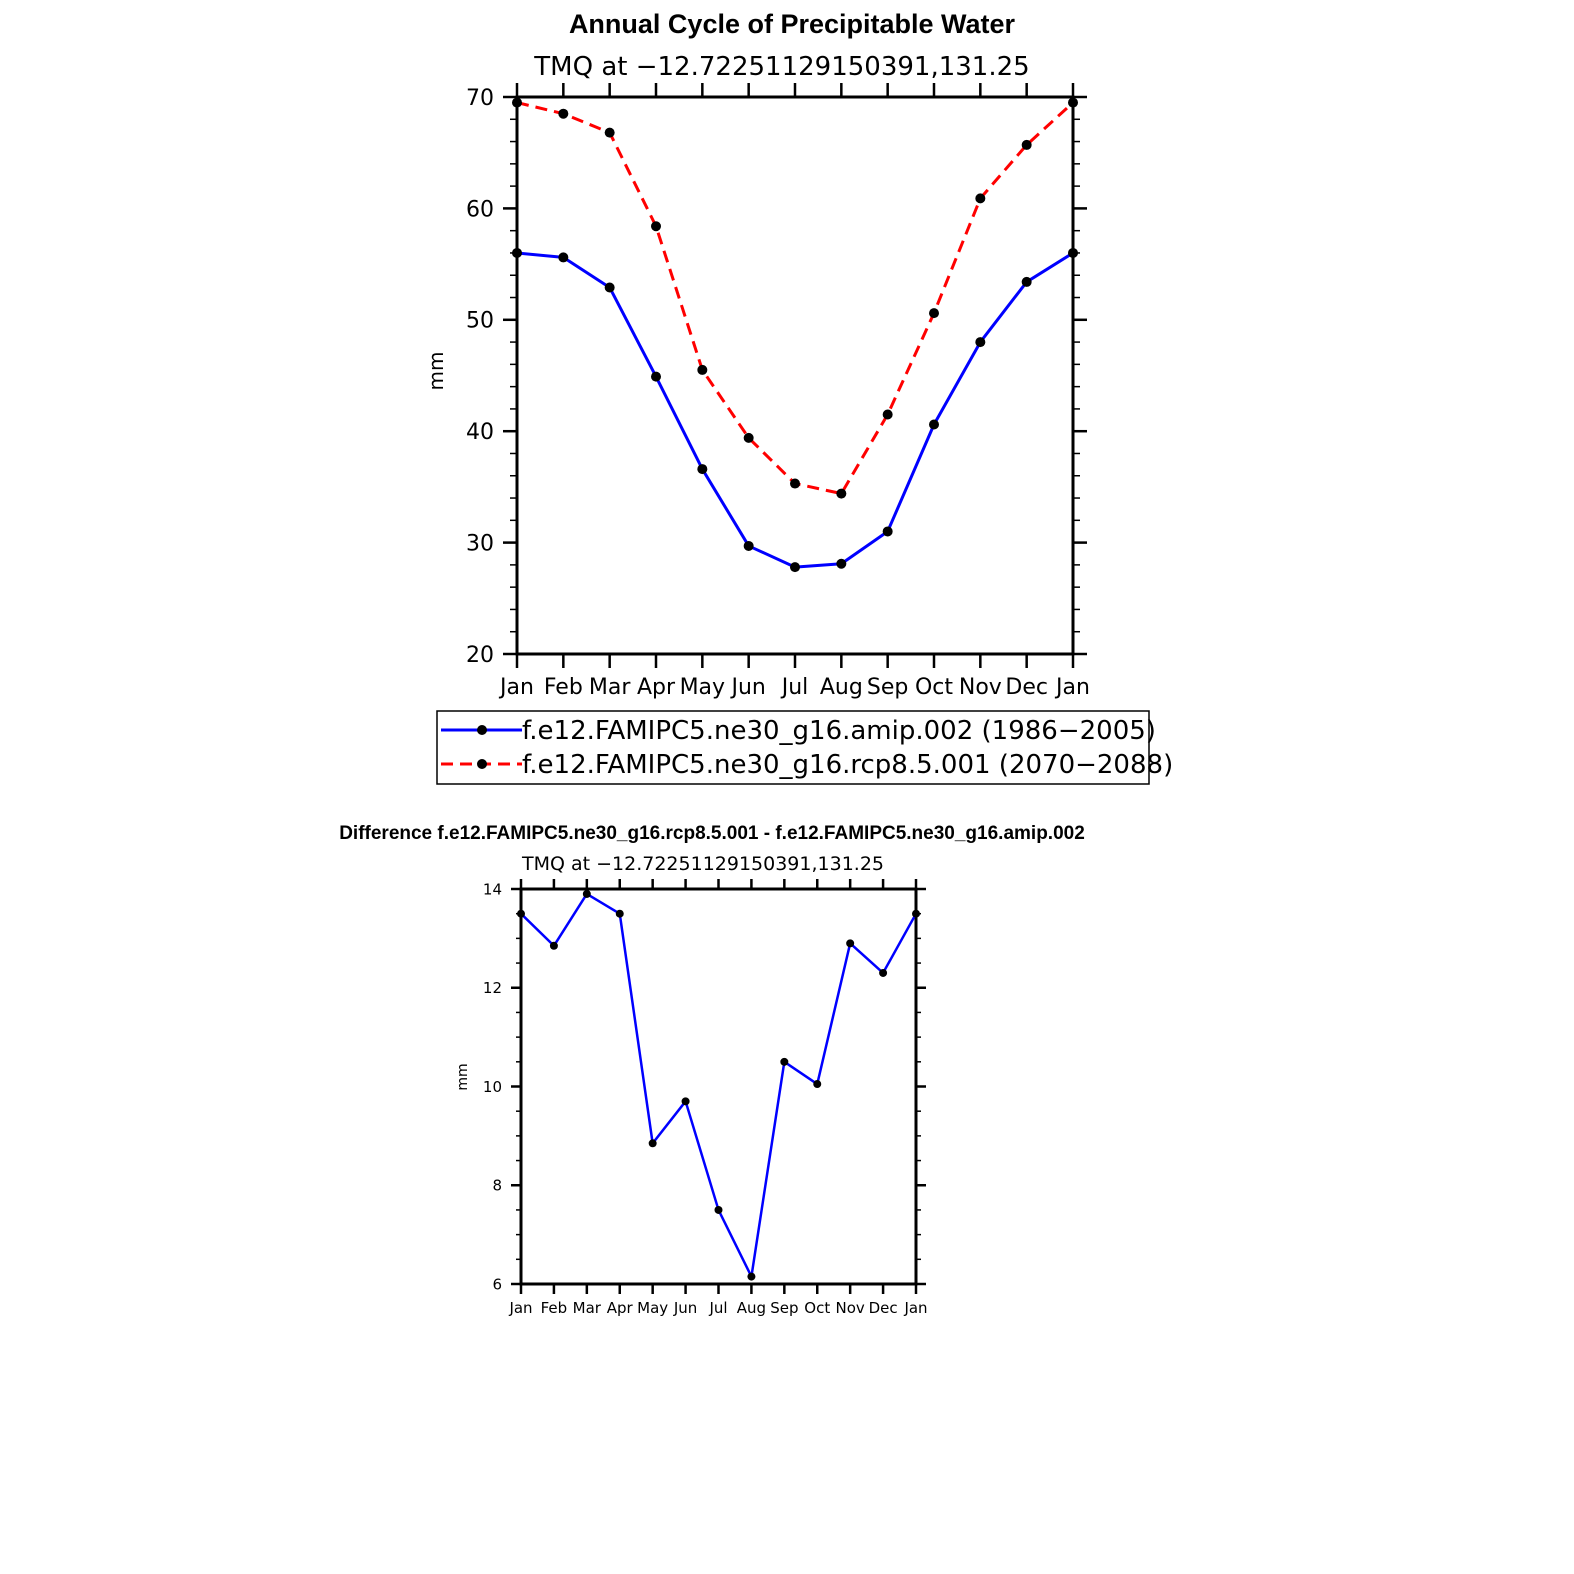  What do you see at coordinates (480, 432) in the screenshot?
I see `y-tick-label: 40` at bounding box center [480, 432].